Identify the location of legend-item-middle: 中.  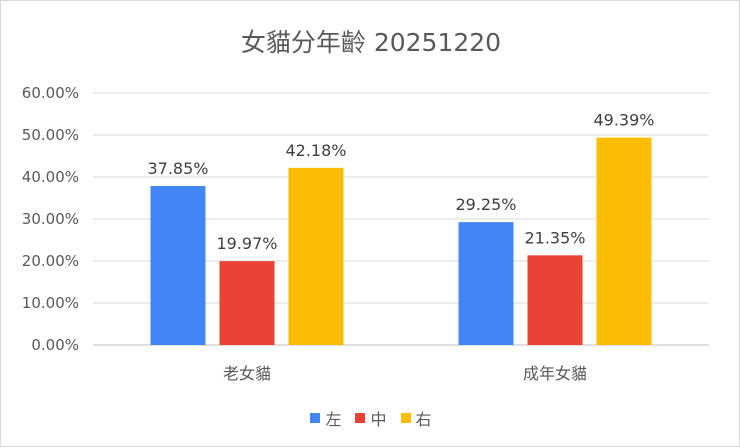
(371, 418).